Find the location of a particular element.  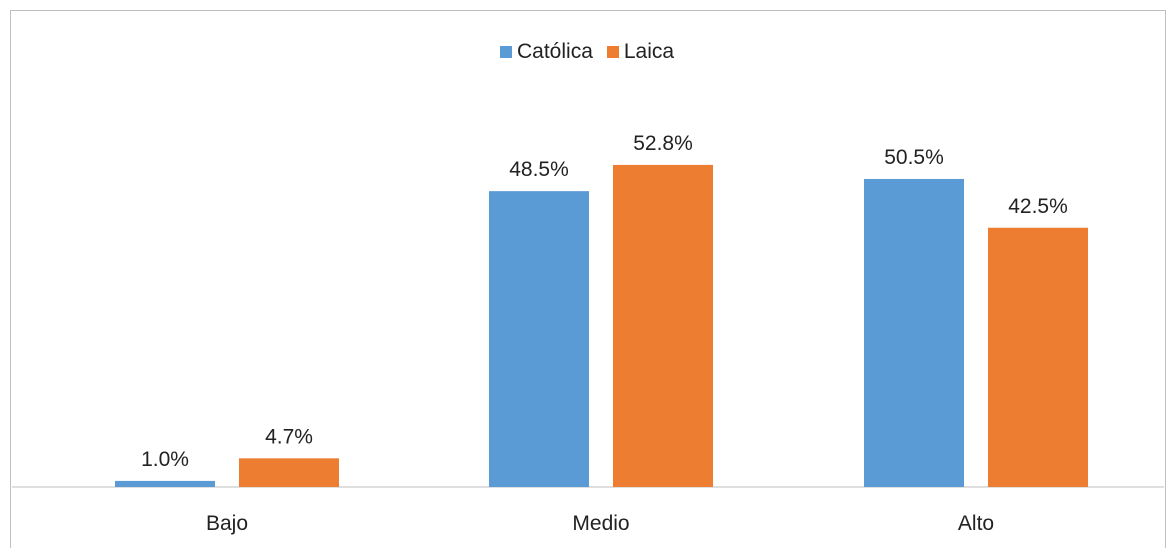

legend-label-laica: Laica is located at coordinates (649, 51).